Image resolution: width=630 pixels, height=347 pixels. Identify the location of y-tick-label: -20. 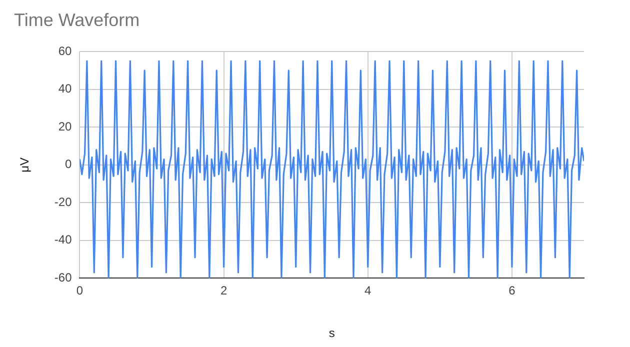
(63, 201).